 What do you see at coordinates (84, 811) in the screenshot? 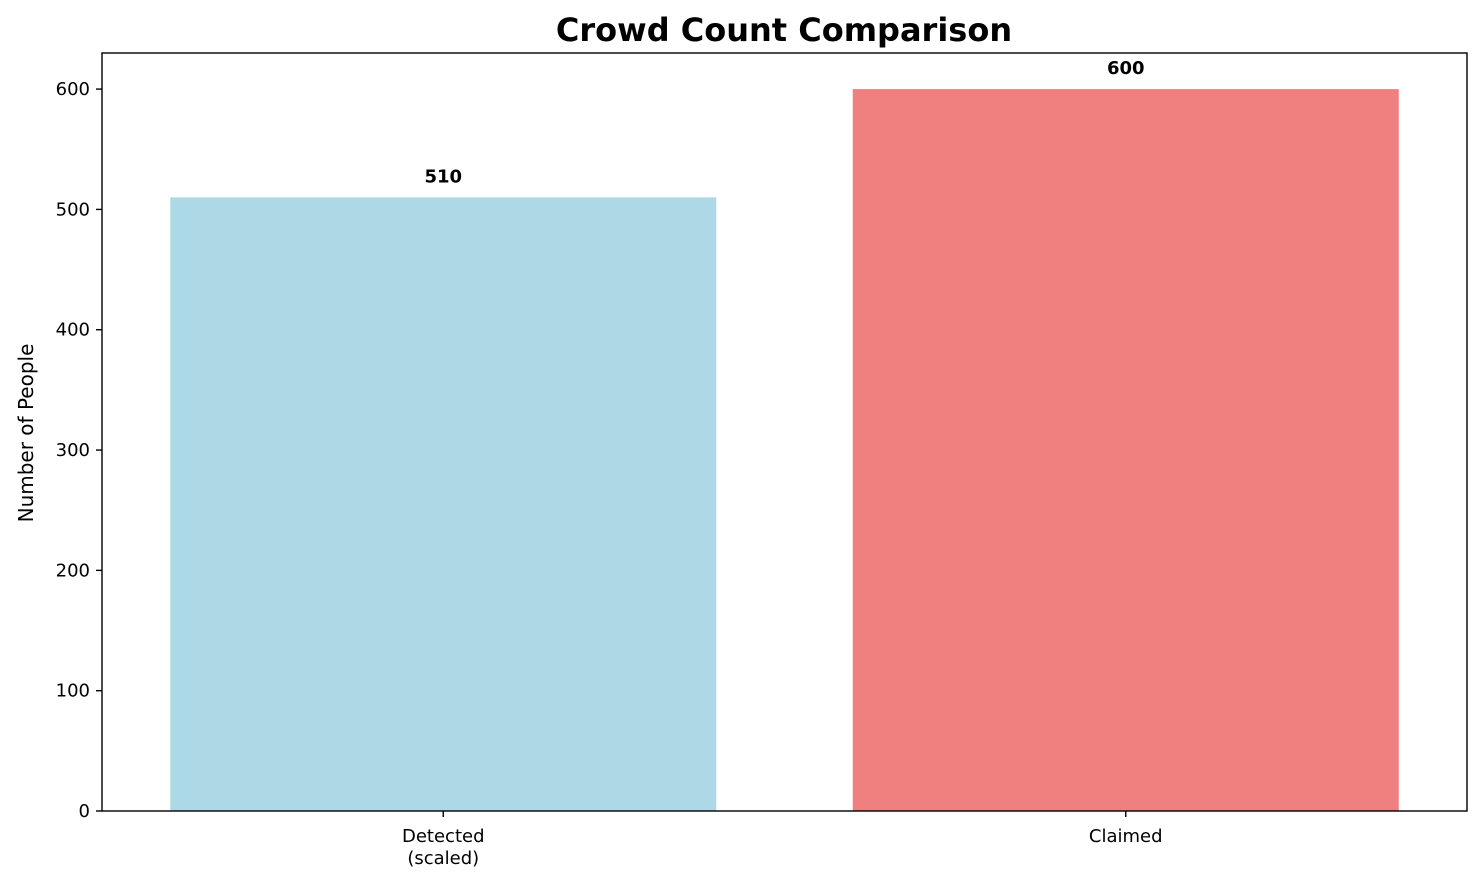
I see `y-tick-label-0: 0` at bounding box center [84, 811].